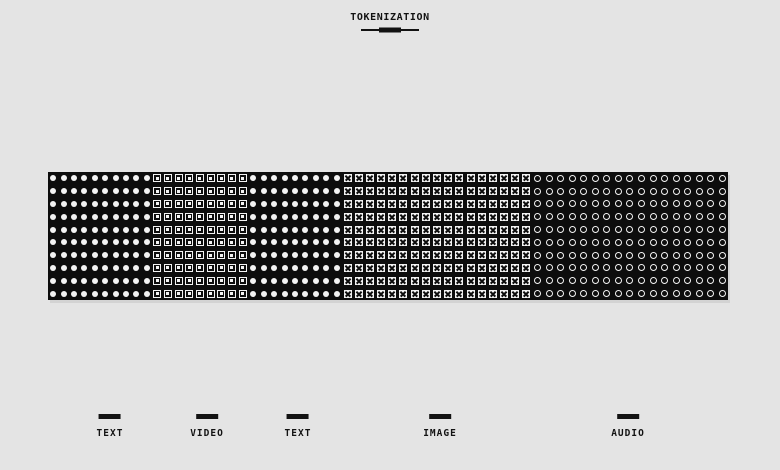 This screenshot has height=470, width=780. I want to click on title-block: TOKENIZATION, so click(390, 22).